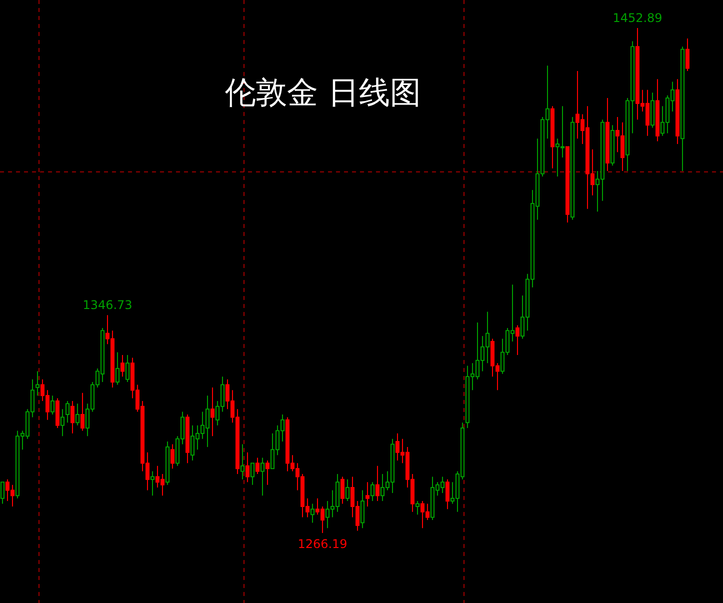 Image resolution: width=723 pixels, height=603 pixels. What do you see at coordinates (637, 18) in the screenshot?
I see `annotation: 1452.89` at bounding box center [637, 18].